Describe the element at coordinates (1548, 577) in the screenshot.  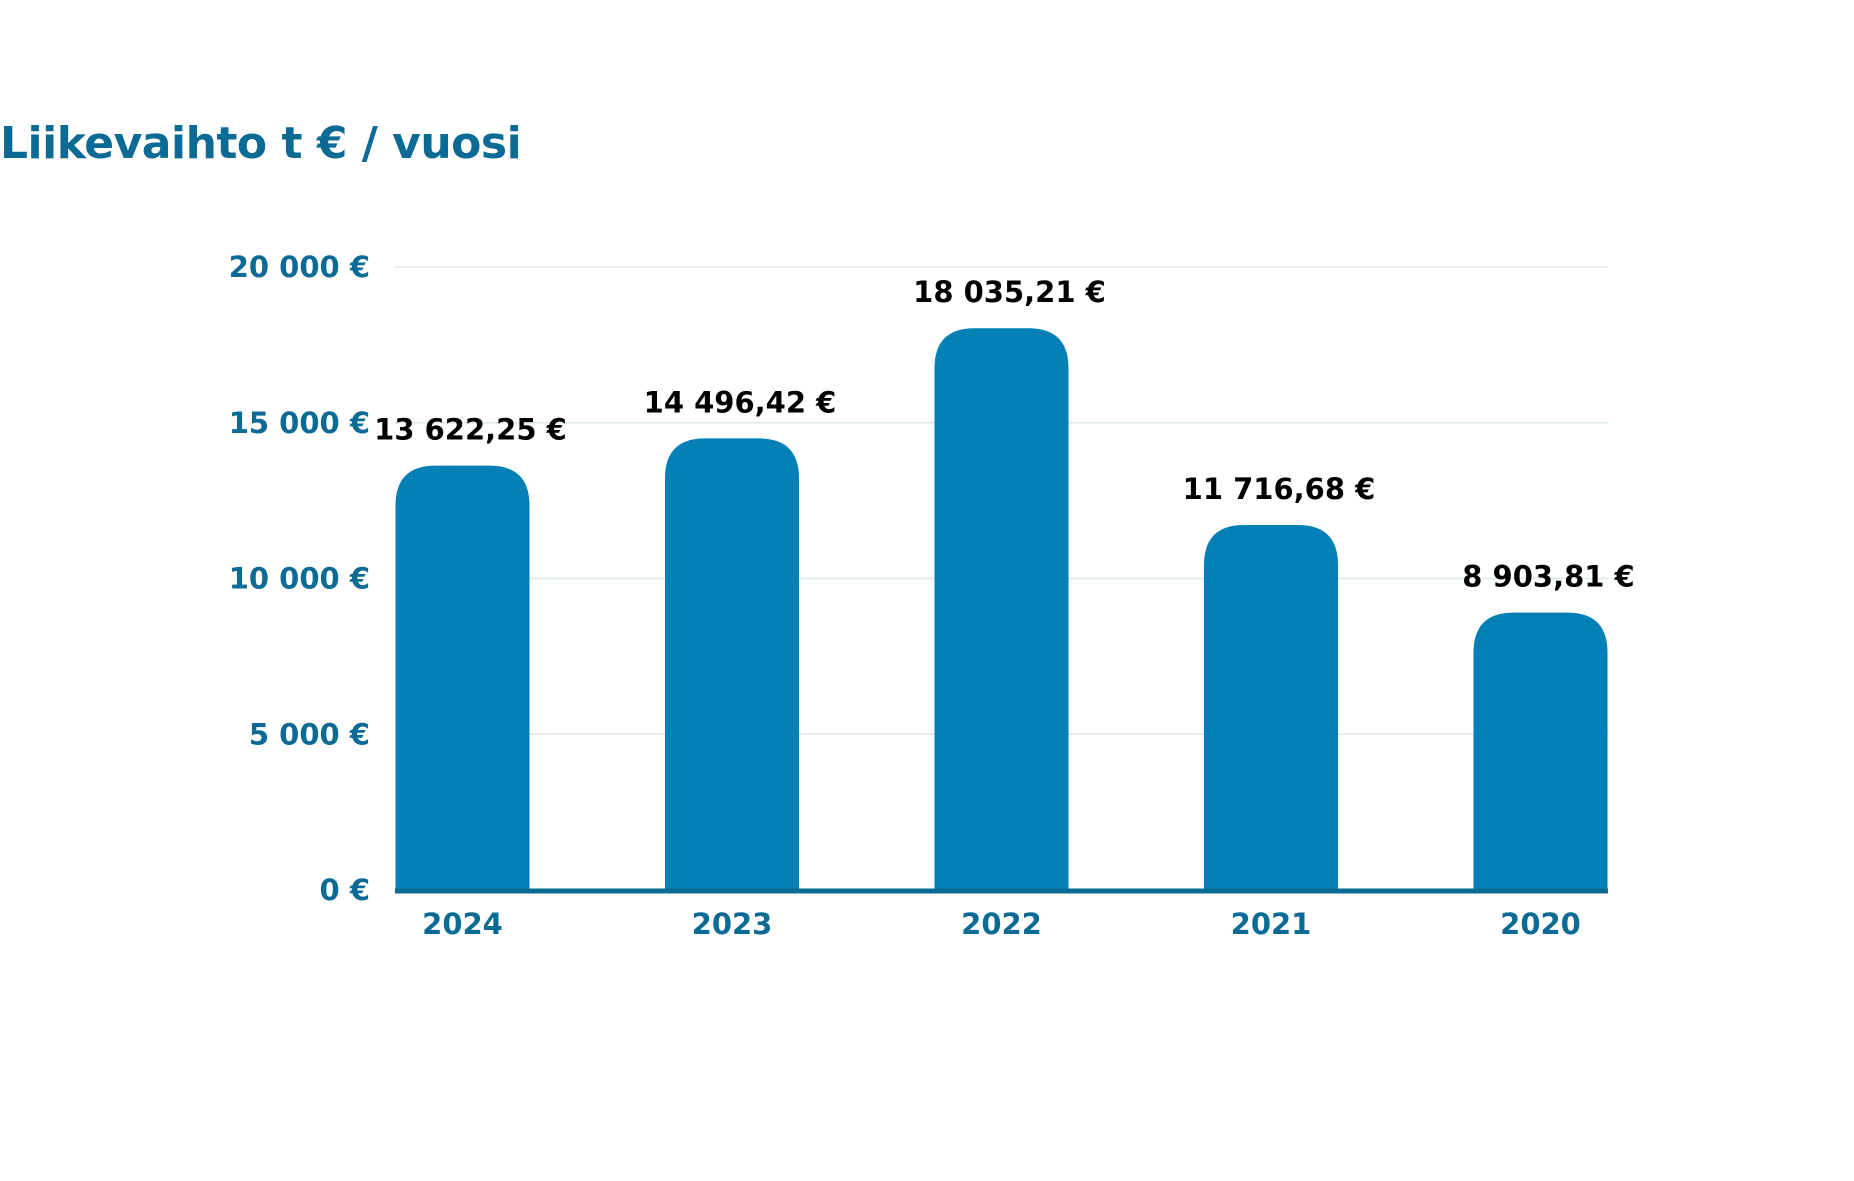
I see `data-label: 8 903,81 €` at that location.